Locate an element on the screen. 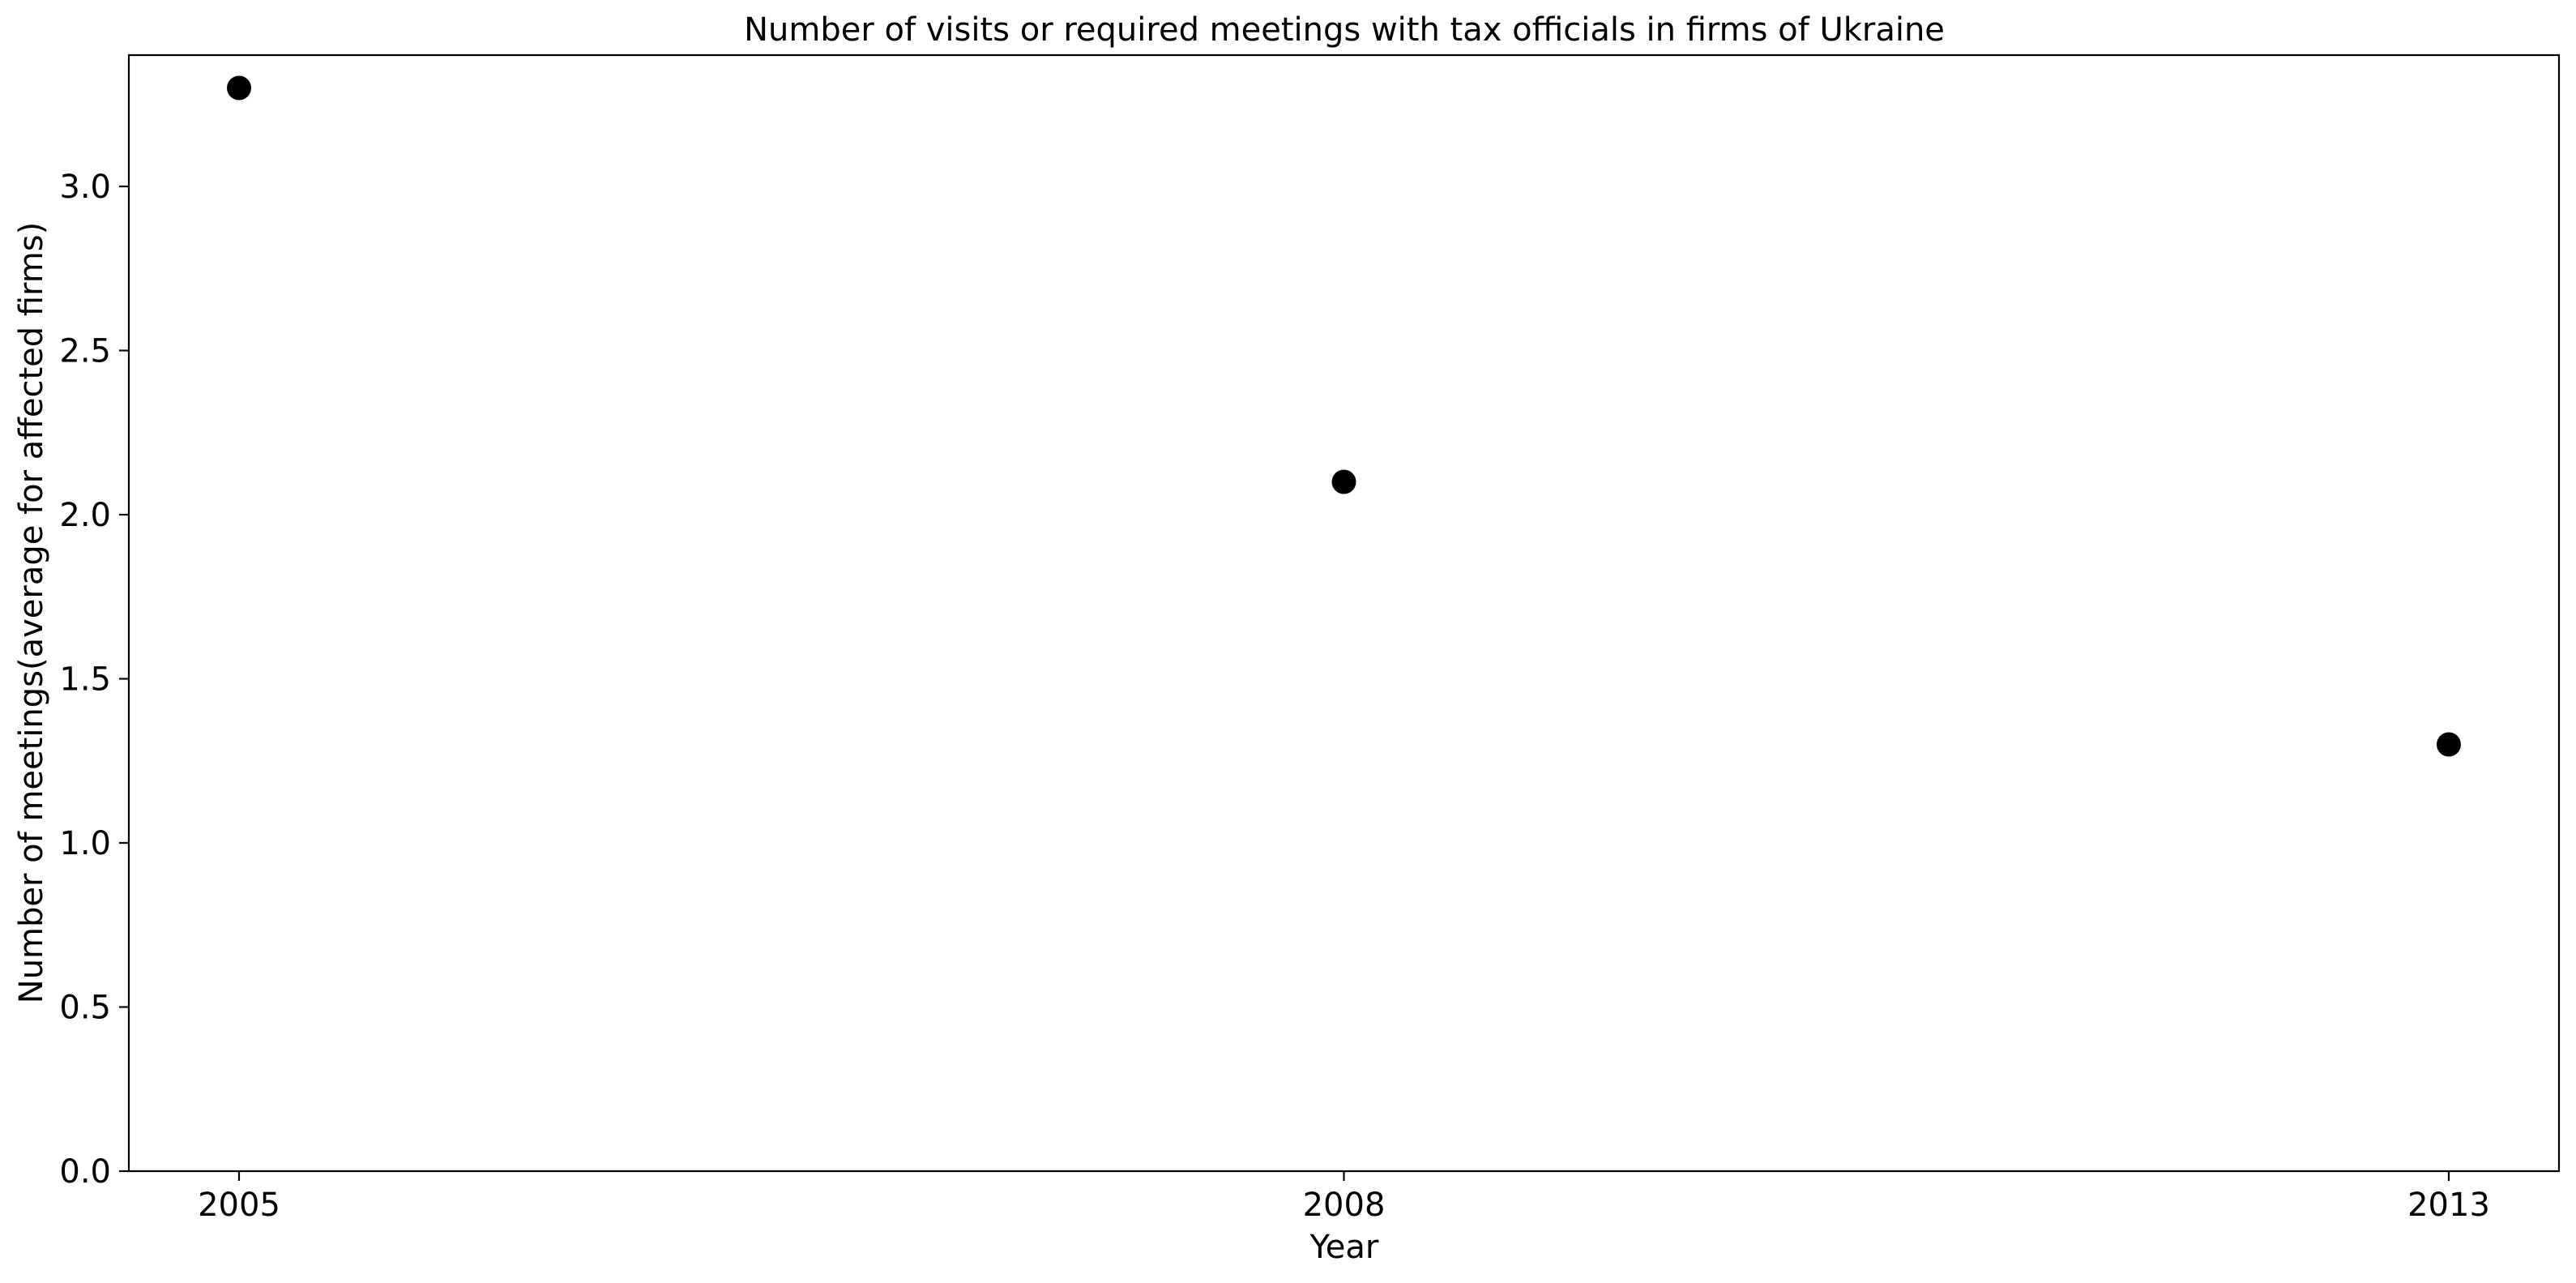 The image size is (2576, 1283). x-axis-ticks: 2005 2008 2013 is located at coordinates (1344, 1197).